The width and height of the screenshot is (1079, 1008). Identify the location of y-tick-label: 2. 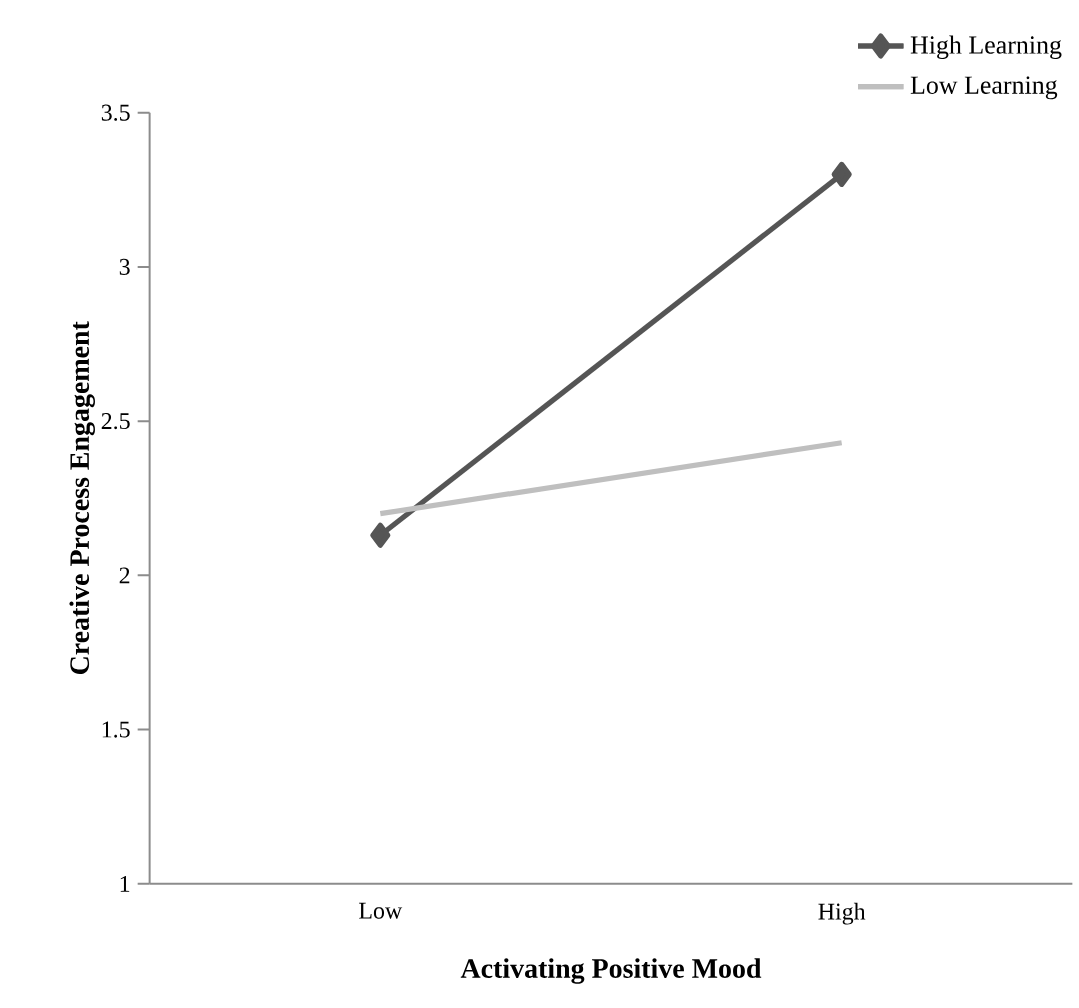
(124, 575).